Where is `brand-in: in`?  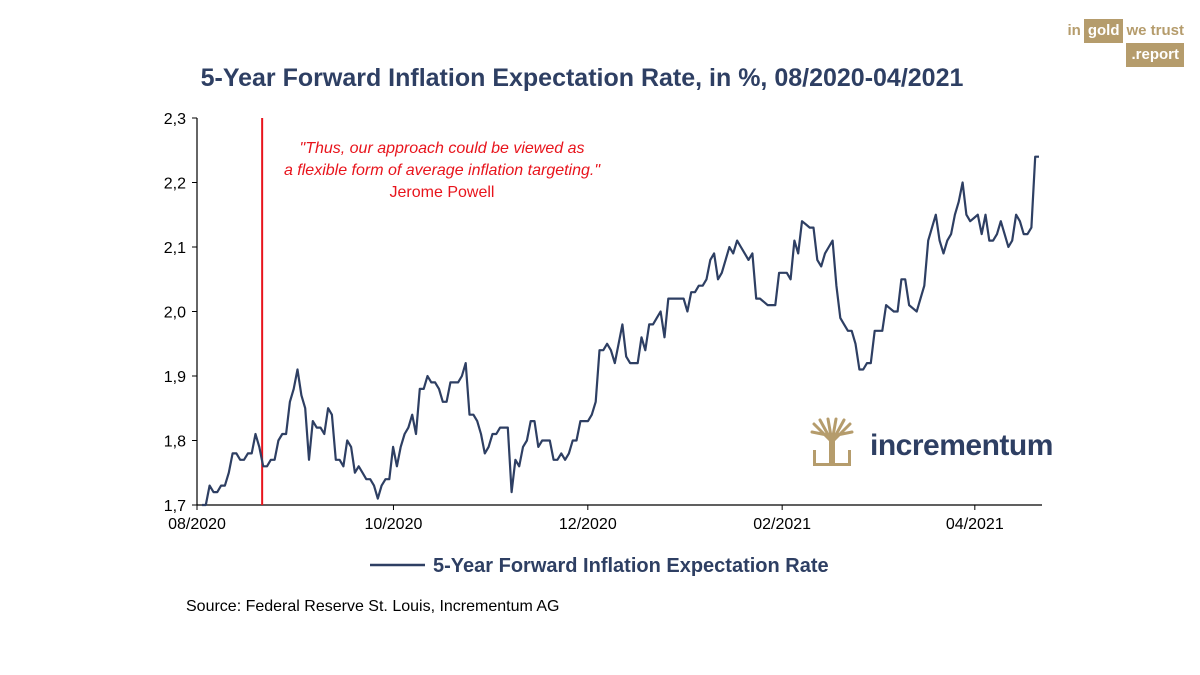
brand-in: in is located at coordinates (1074, 30).